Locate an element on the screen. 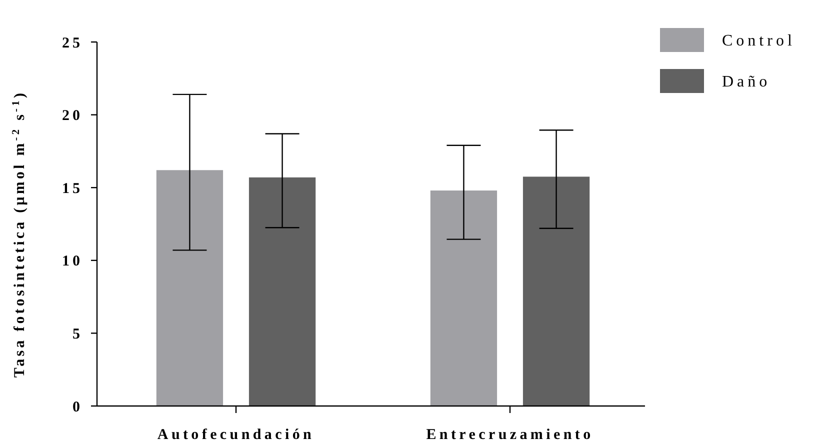 Image resolution: width=839 pixels, height=446 pixels. x-tick-label: Autofecundación is located at coordinates (236, 435).